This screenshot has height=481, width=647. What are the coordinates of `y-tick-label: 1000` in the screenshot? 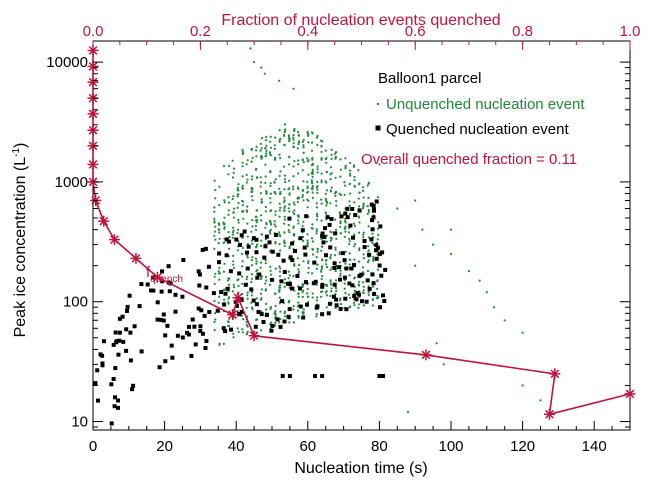 It's located at (71, 182).